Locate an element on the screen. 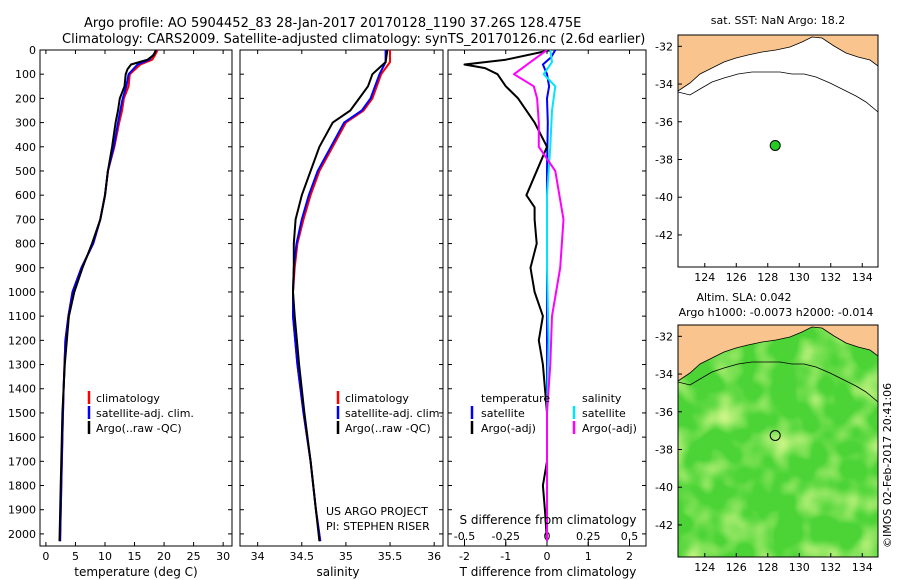 This screenshot has width=900, height=580. sla-map-subtitle: Argo h1000: -0.0073 h2000: -0.014 is located at coordinates (776, 312).